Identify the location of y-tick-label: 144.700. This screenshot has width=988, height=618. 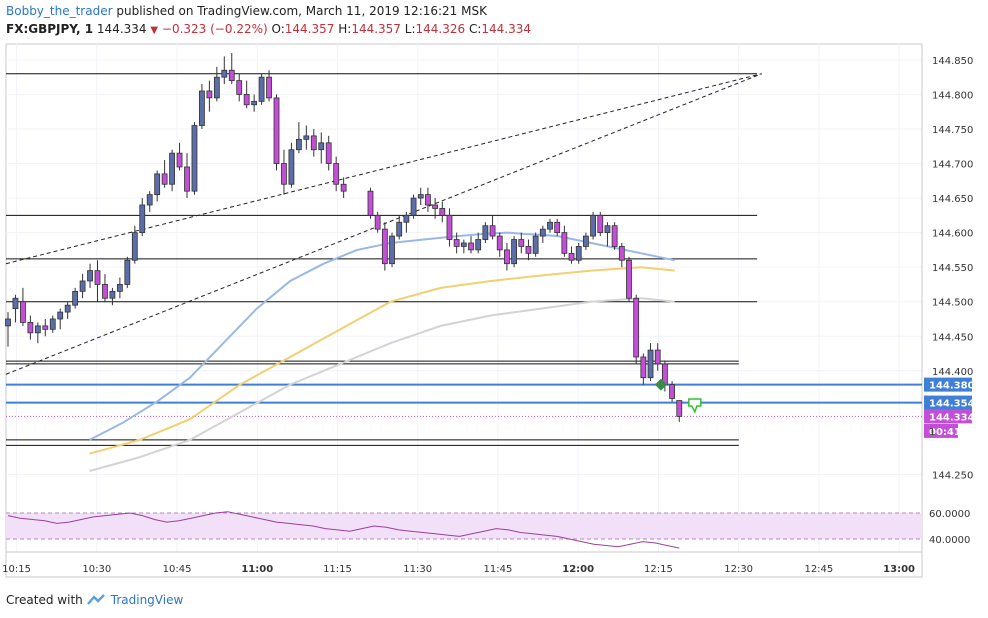
(952, 165).